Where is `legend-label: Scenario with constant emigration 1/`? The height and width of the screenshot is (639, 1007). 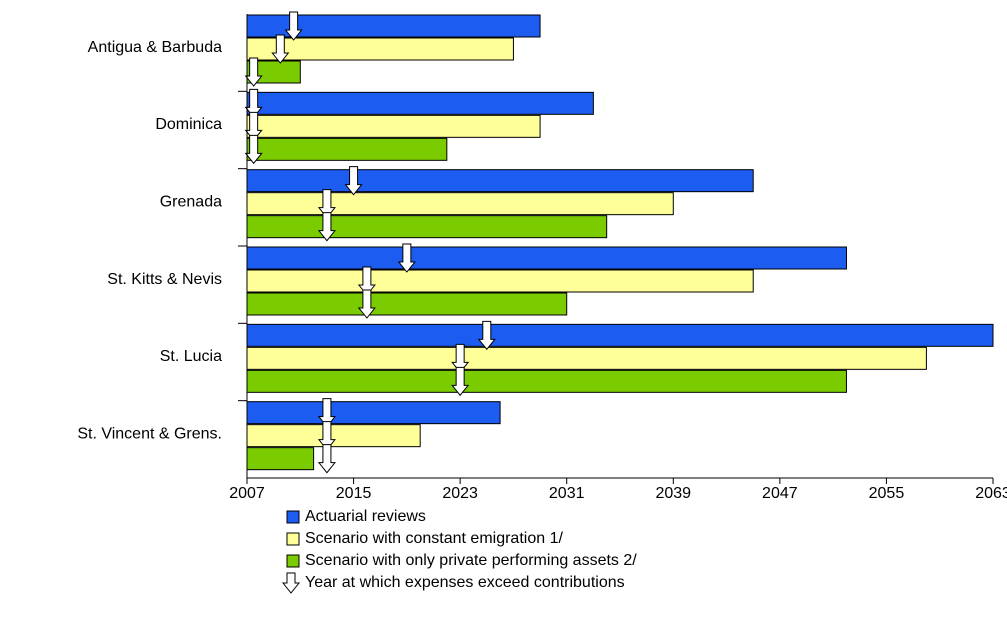
legend-label: Scenario with constant emigration 1/ is located at coordinates (434, 538).